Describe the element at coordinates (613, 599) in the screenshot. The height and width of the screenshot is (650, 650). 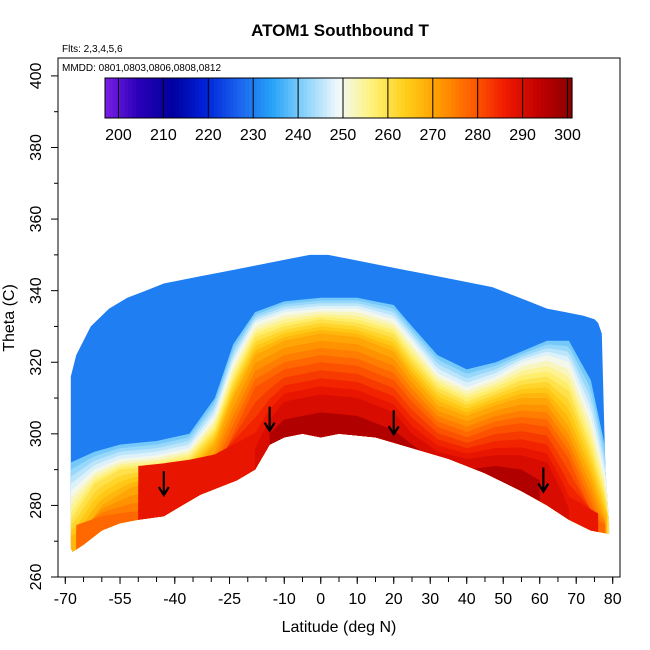
I see `x-tick-label: 80` at that location.